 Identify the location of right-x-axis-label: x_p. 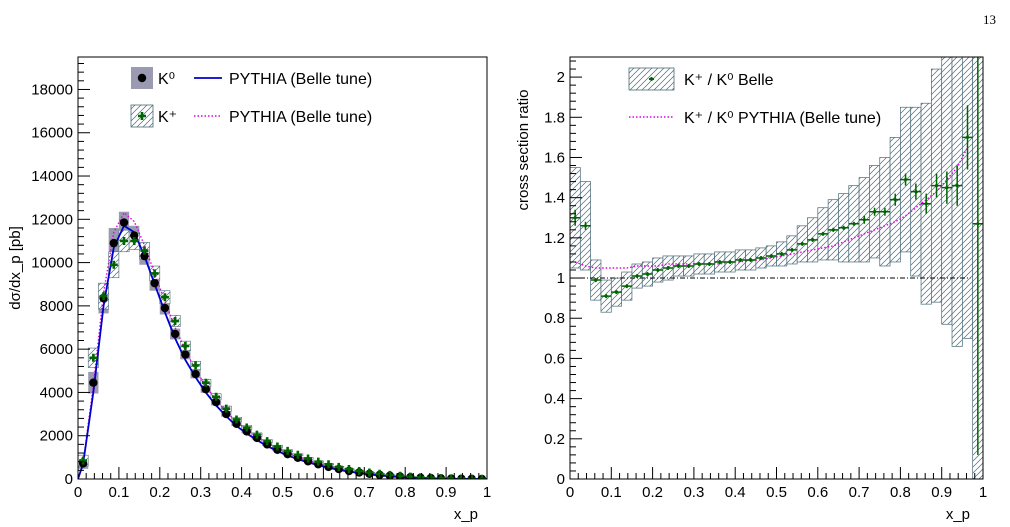
(958, 514).